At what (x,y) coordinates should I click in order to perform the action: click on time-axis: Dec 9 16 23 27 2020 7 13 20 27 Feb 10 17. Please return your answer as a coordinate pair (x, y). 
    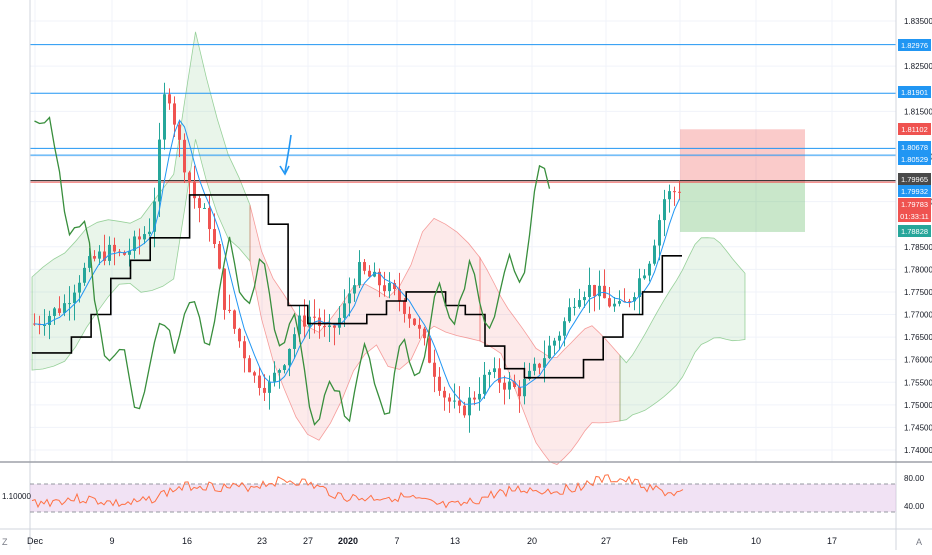
    Looking at the image, I should click on (432, 541).